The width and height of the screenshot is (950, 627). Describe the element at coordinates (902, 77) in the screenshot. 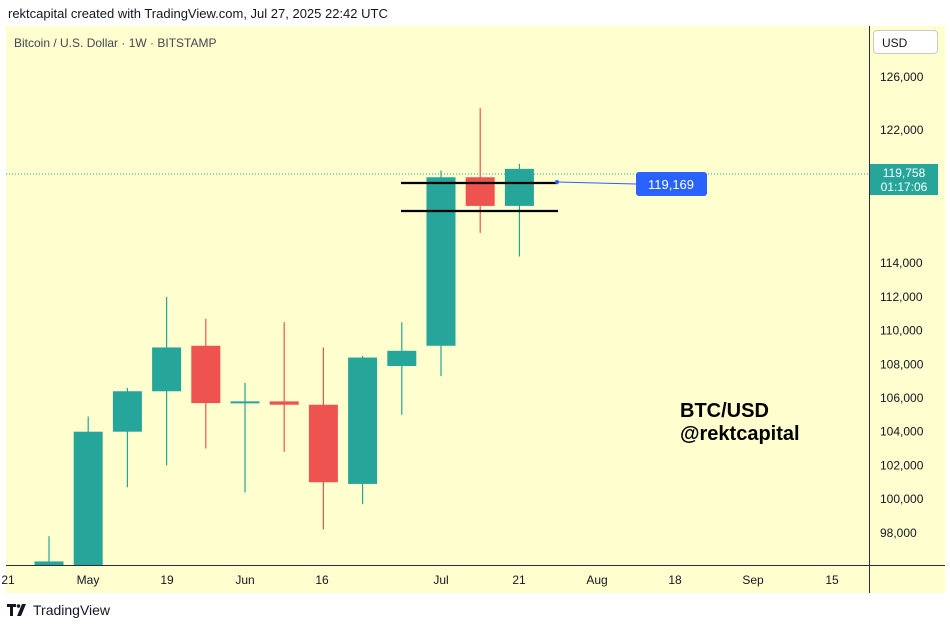

I see `price-axis-tick-label: 126,000` at that location.